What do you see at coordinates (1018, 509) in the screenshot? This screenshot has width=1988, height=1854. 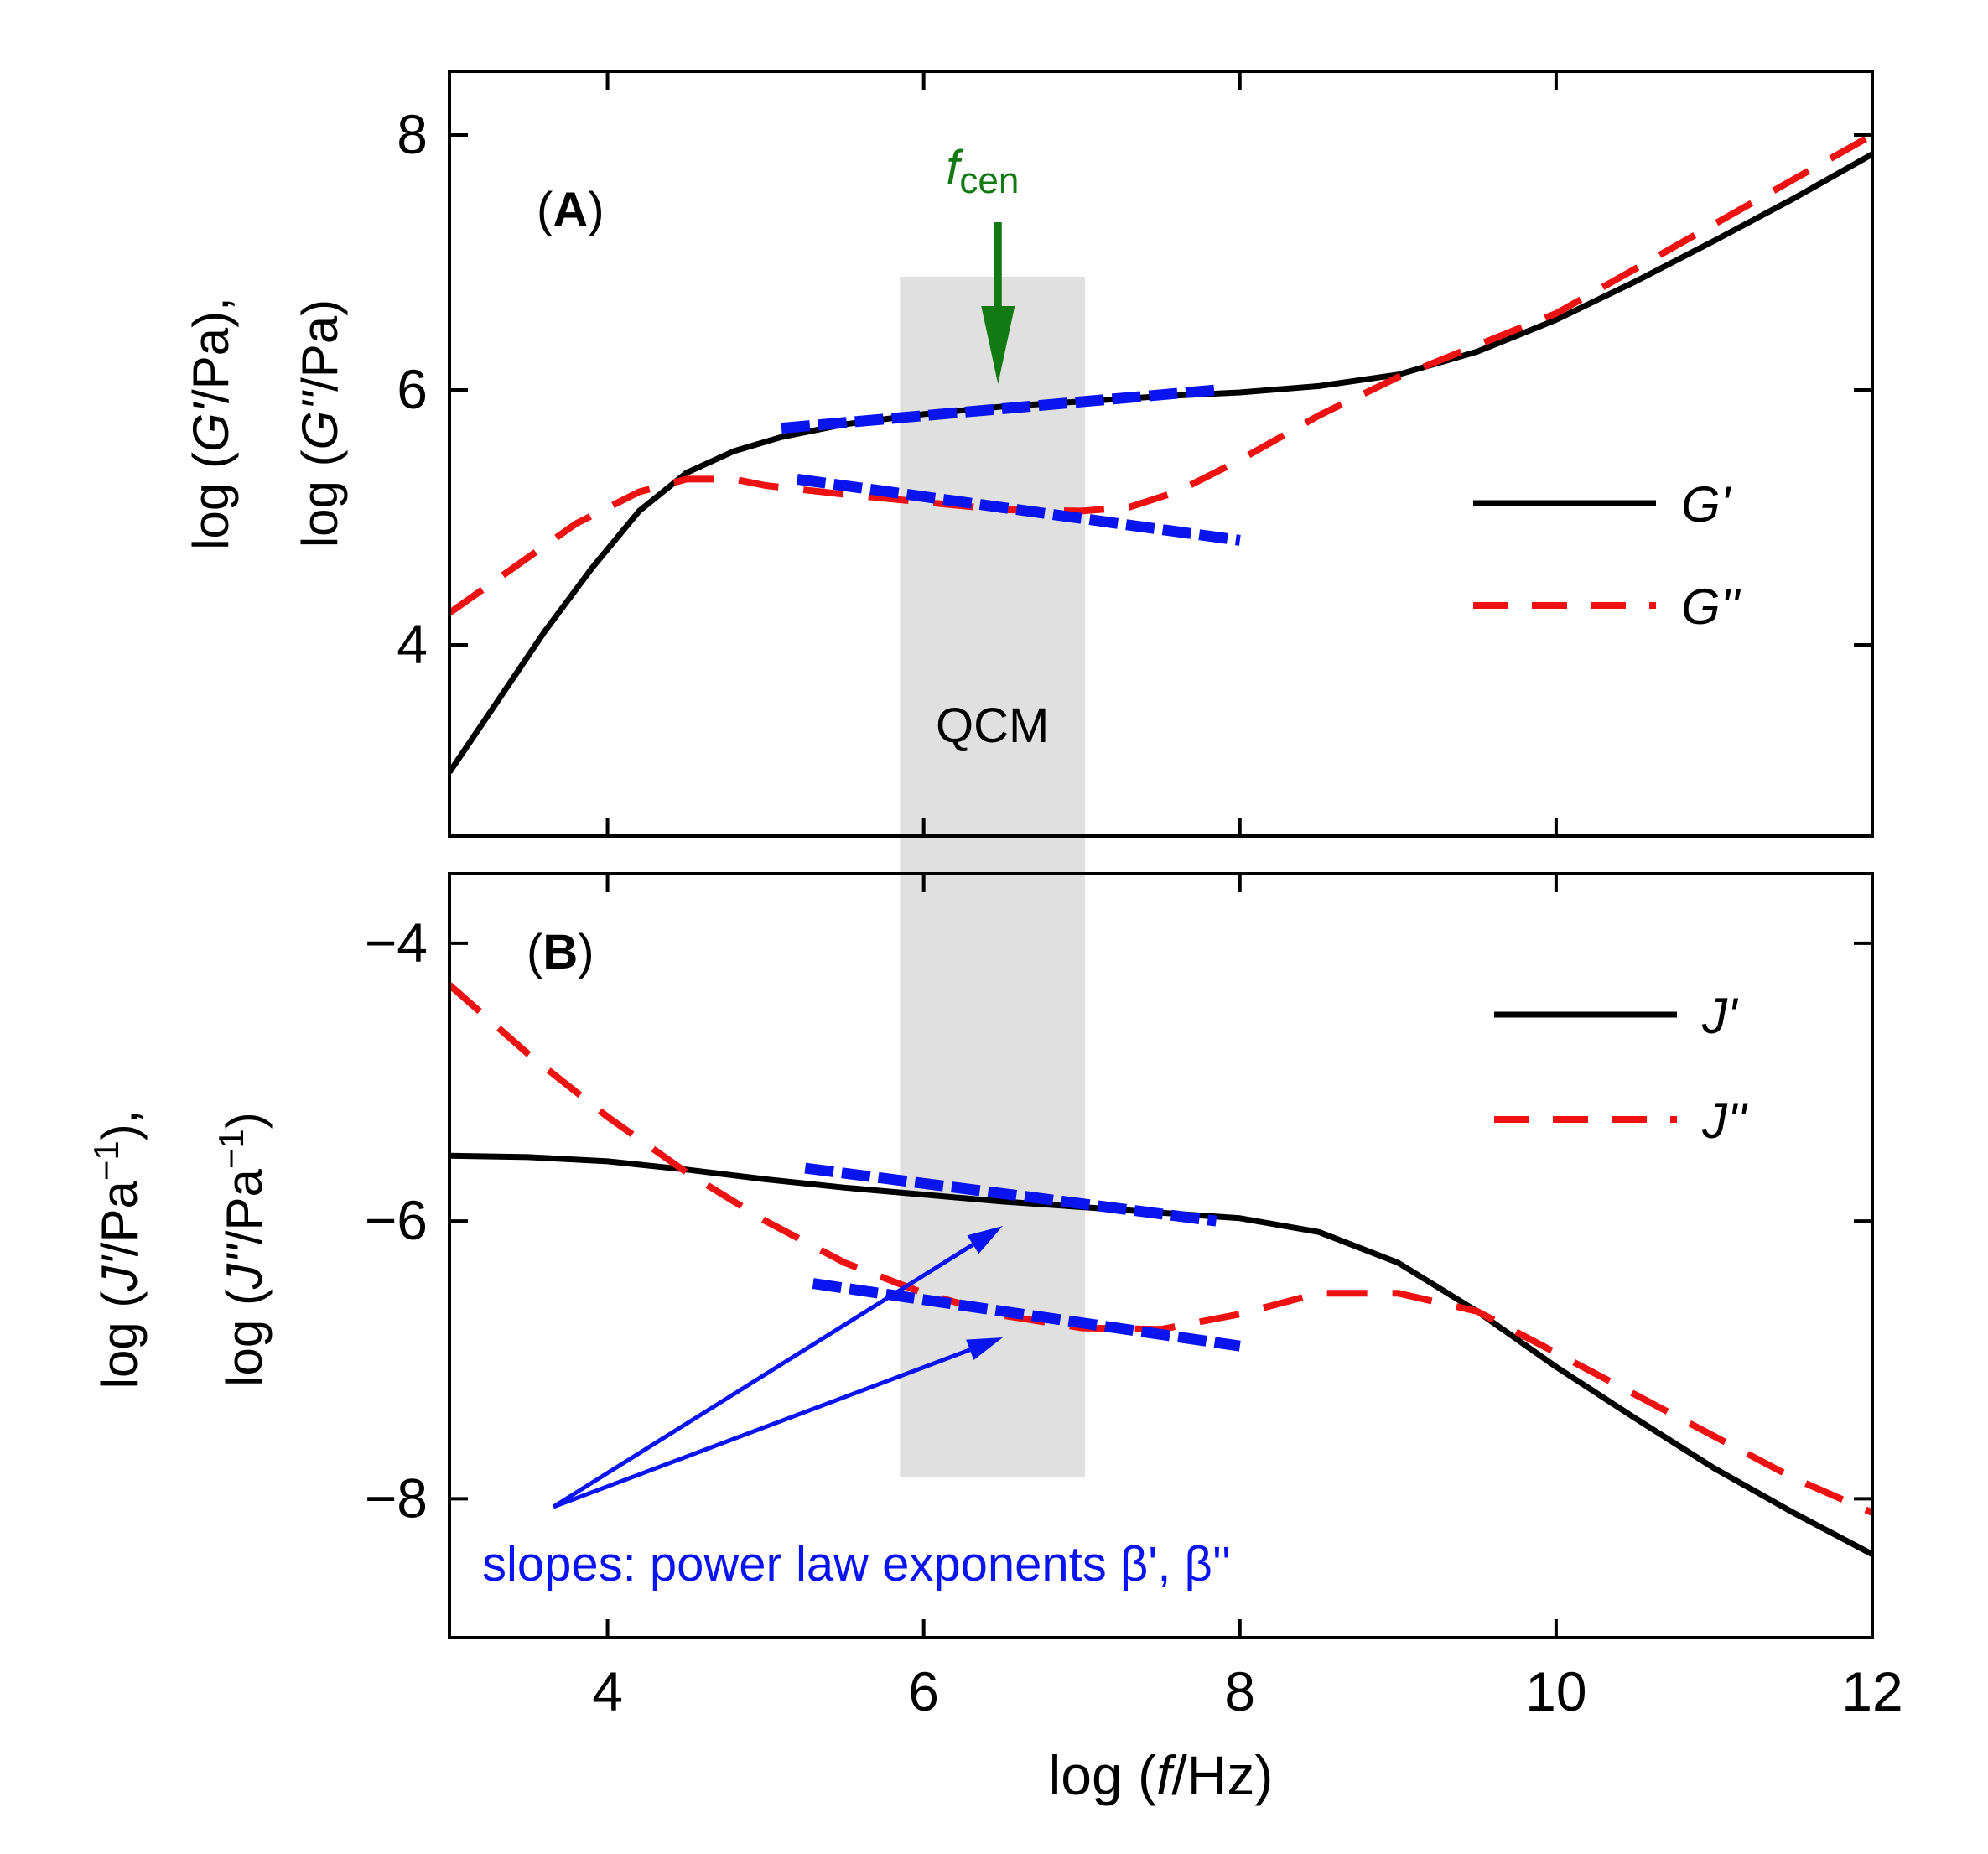 I see `series-fit-gpp` at bounding box center [1018, 509].